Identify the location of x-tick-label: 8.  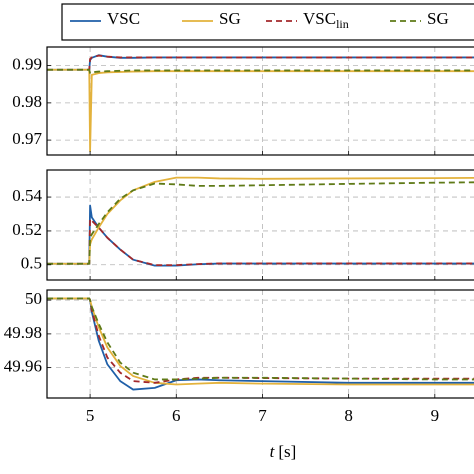
(348, 415).